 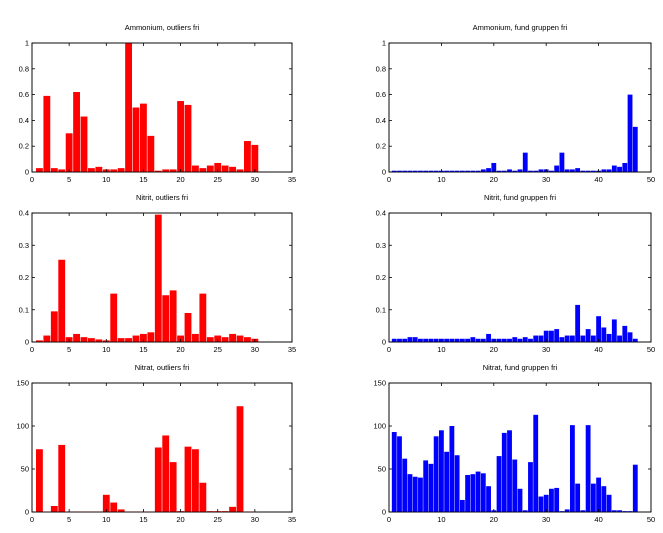 I want to click on chart-title: Nitrit, outliers fri, so click(x=162, y=197).